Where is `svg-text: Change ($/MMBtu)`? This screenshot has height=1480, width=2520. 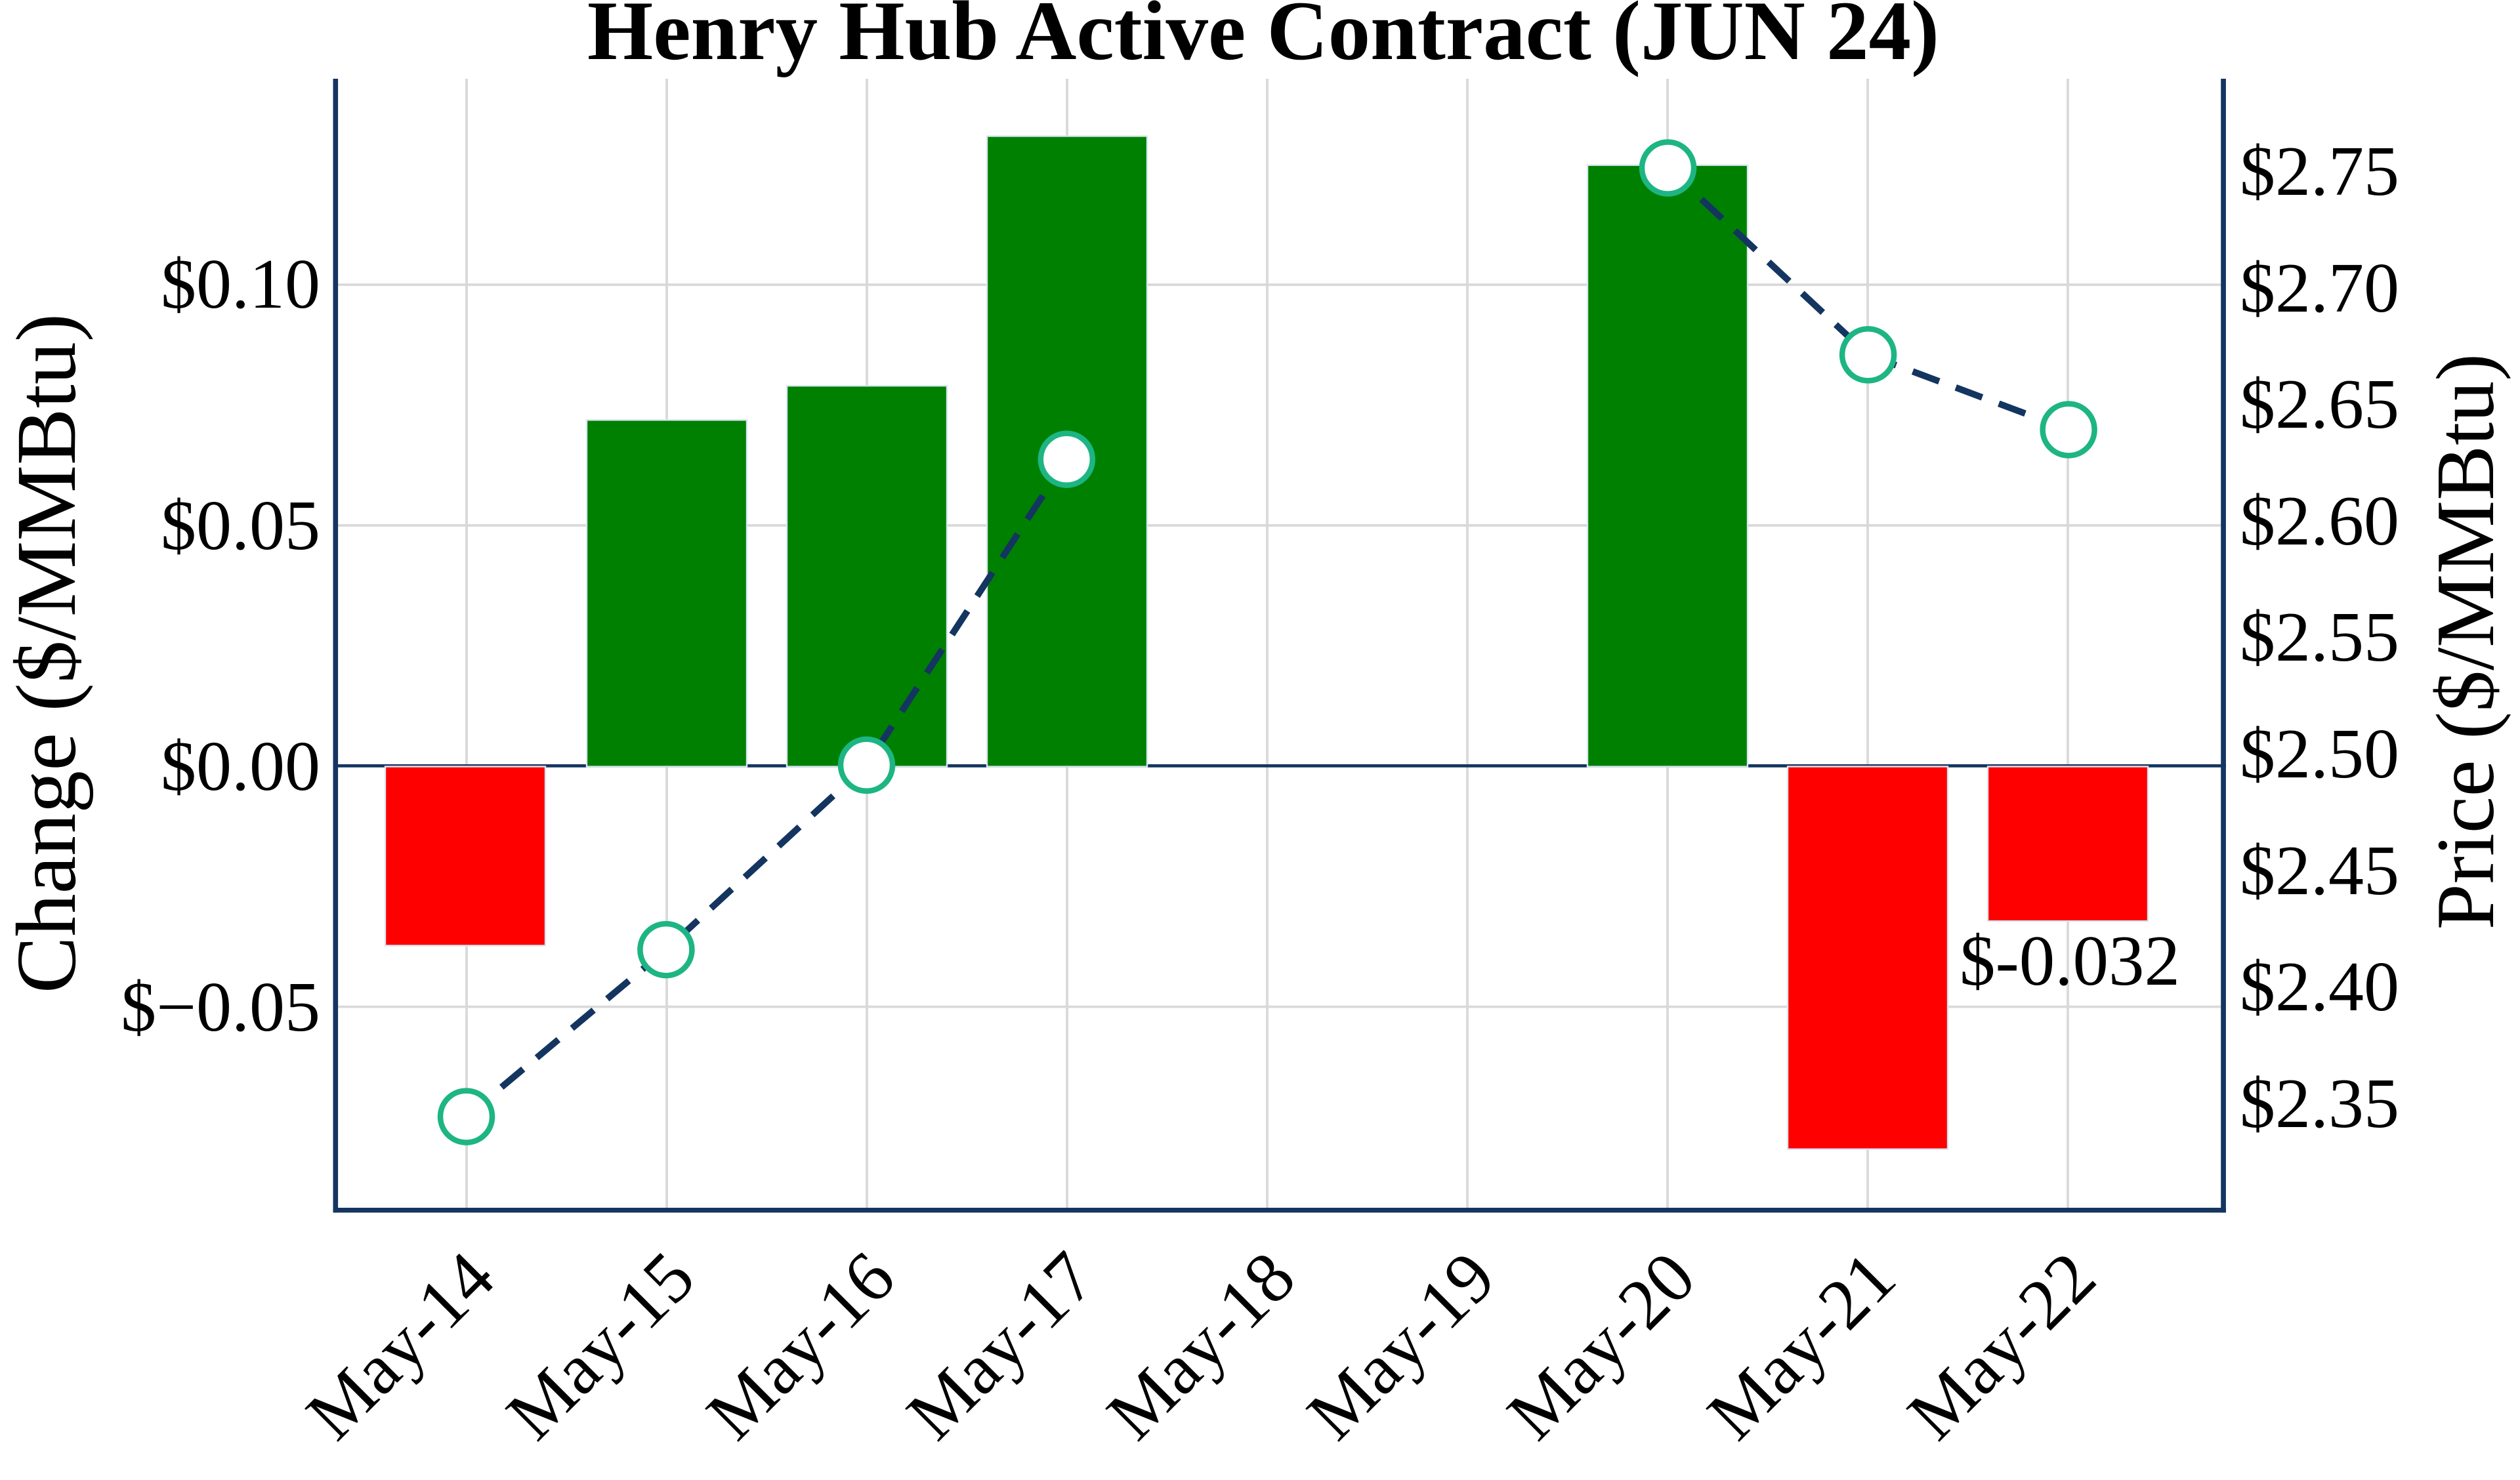 svg-text: Change ($/MMBtu) is located at coordinates (47, 653).